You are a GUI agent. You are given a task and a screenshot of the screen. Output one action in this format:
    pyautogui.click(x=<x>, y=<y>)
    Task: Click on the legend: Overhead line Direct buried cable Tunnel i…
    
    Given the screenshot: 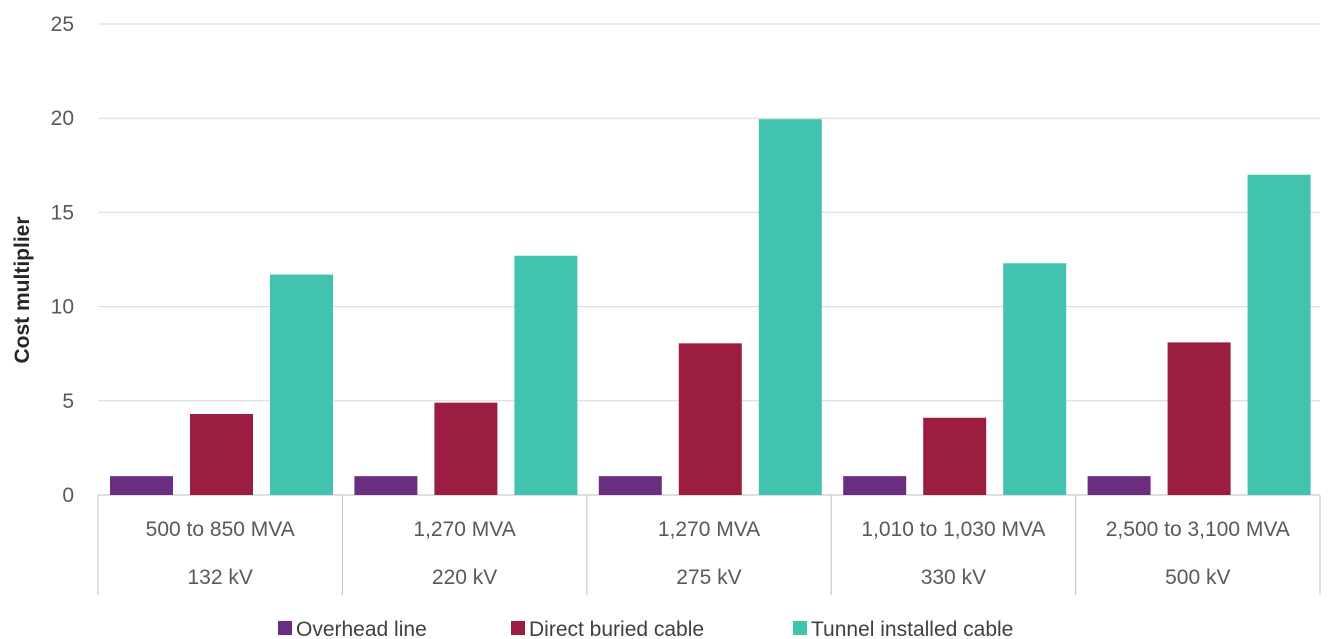 What is the action you would take?
    pyautogui.click(x=645, y=628)
    